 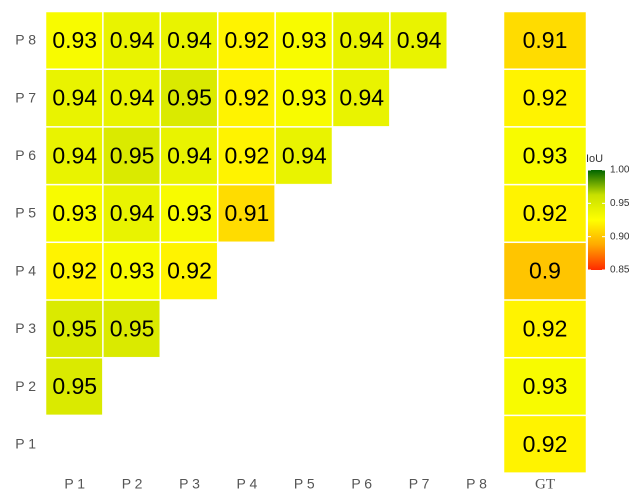 What do you see at coordinates (596, 220) in the screenshot?
I see `colorbar` at bounding box center [596, 220].